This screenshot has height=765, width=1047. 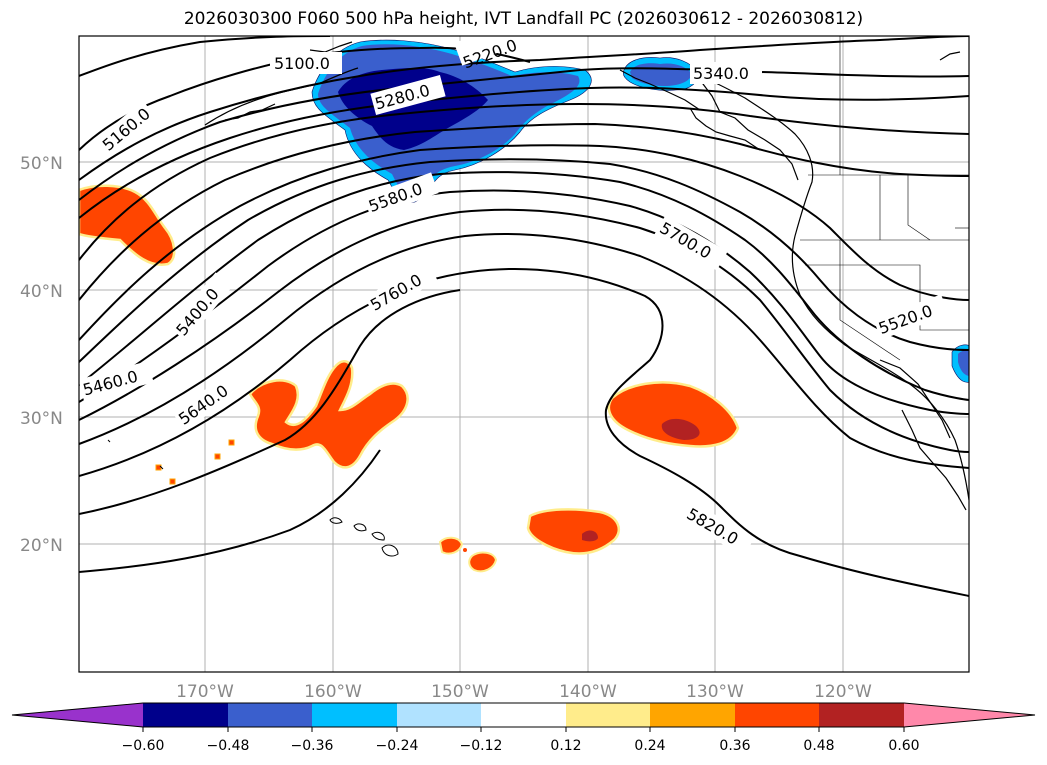 I want to click on lat-label-40n: 40°N, so click(x=41, y=292).